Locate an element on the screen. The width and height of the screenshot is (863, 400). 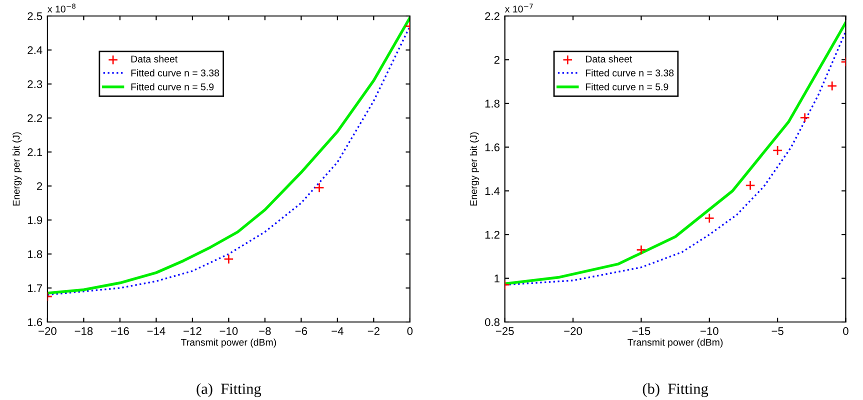
text: (a) Fitting is located at coordinates (229, 390).